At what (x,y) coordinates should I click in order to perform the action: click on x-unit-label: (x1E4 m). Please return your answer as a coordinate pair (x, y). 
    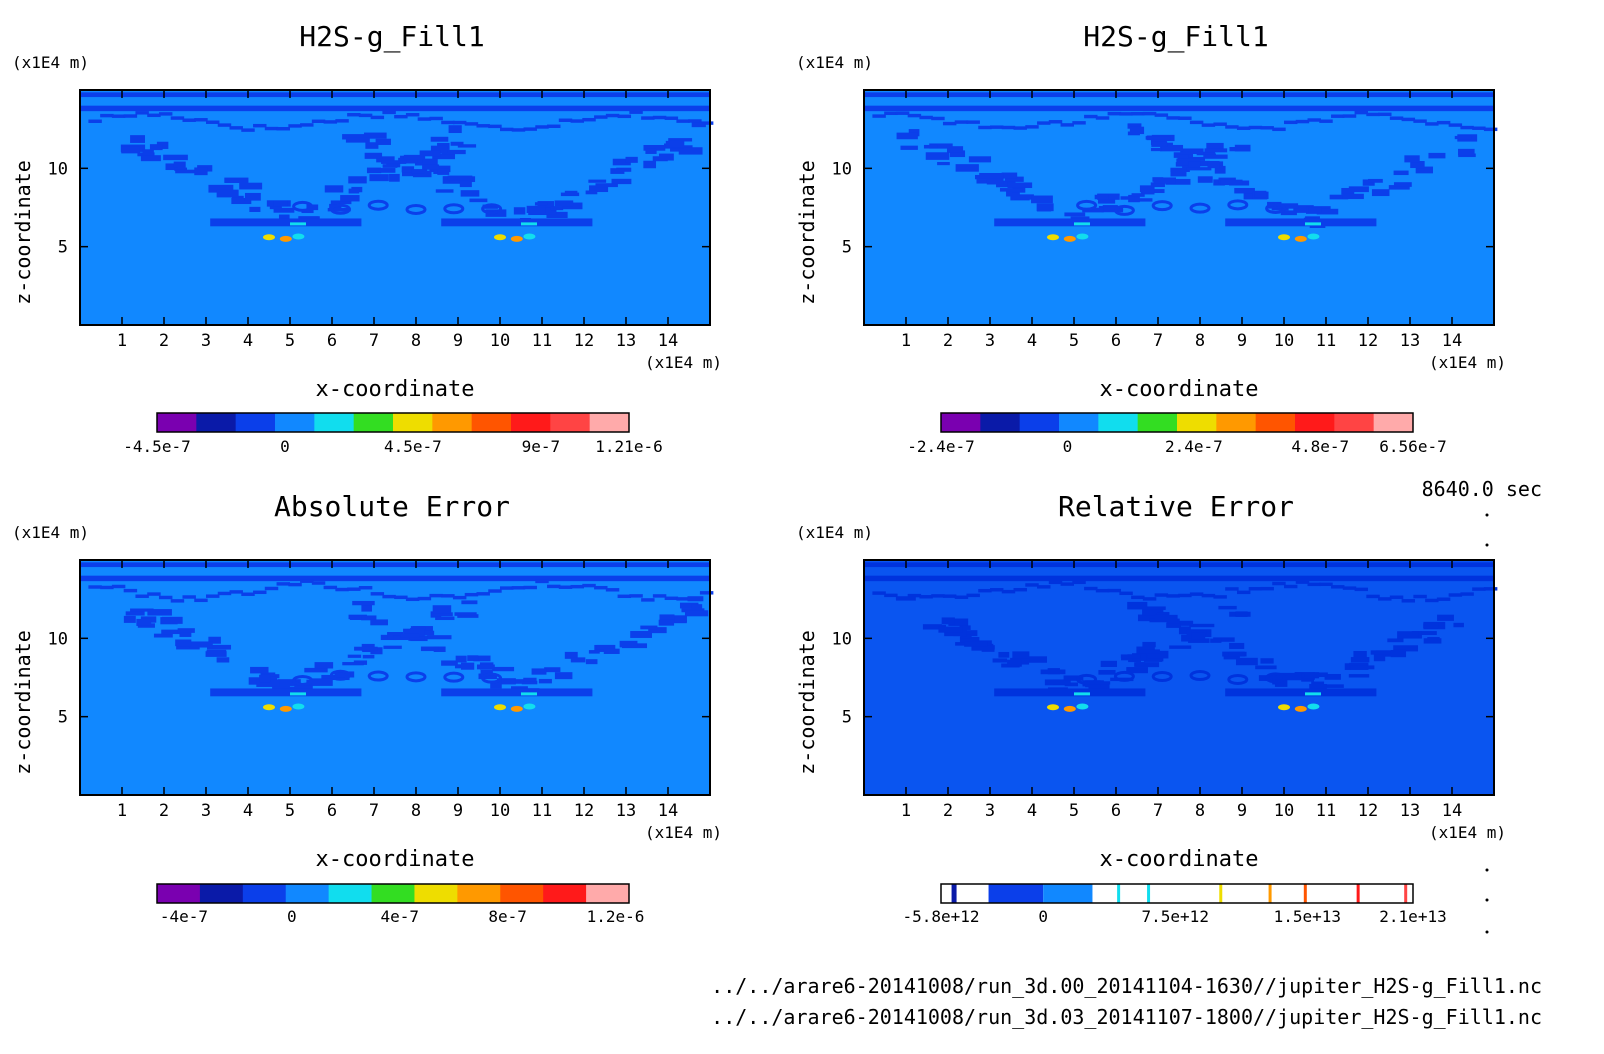
    Looking at the image, I should click on (683, 362).